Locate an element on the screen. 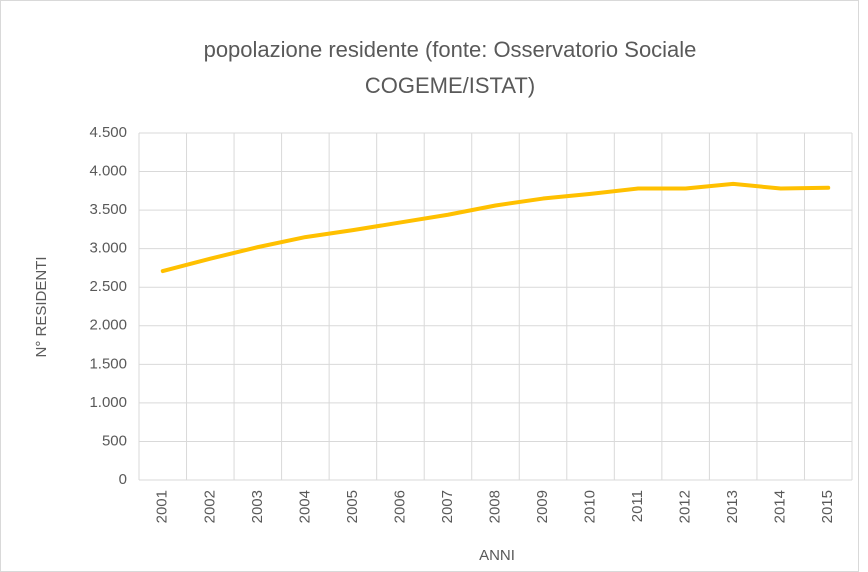 The image size is (868, 572). x-tick-label: 2004 is located at coordinates (304, 506).